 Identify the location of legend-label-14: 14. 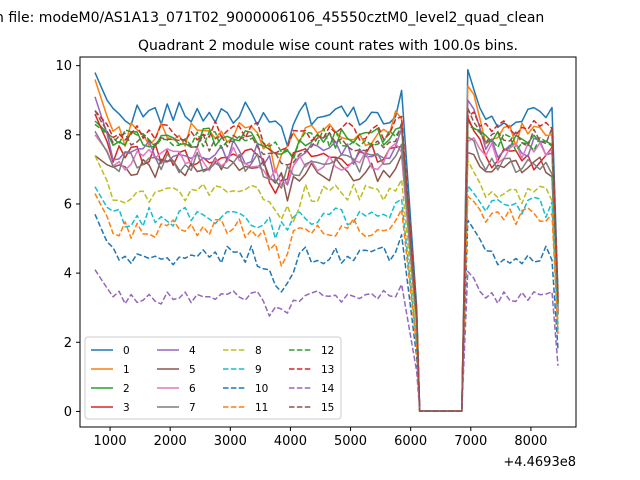
(328, 389).